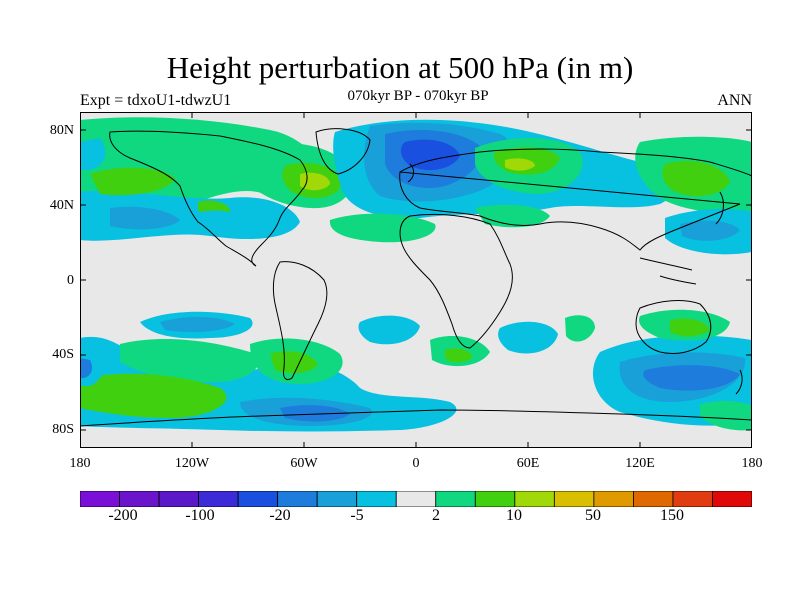 The image size is (800, 600). Describe the element at coordinates (668, 271) in the screenshot. I see `coast-indonesia` at that location.